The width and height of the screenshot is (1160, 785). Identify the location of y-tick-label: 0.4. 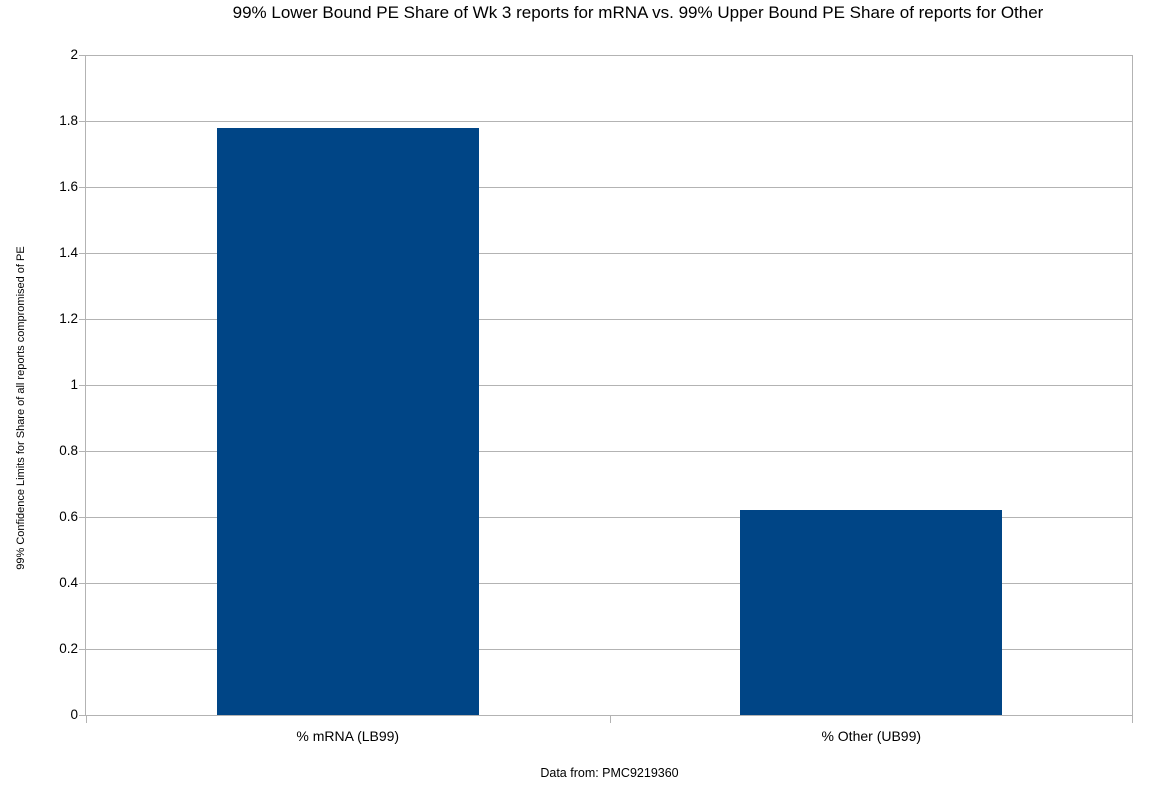
(68, 582).